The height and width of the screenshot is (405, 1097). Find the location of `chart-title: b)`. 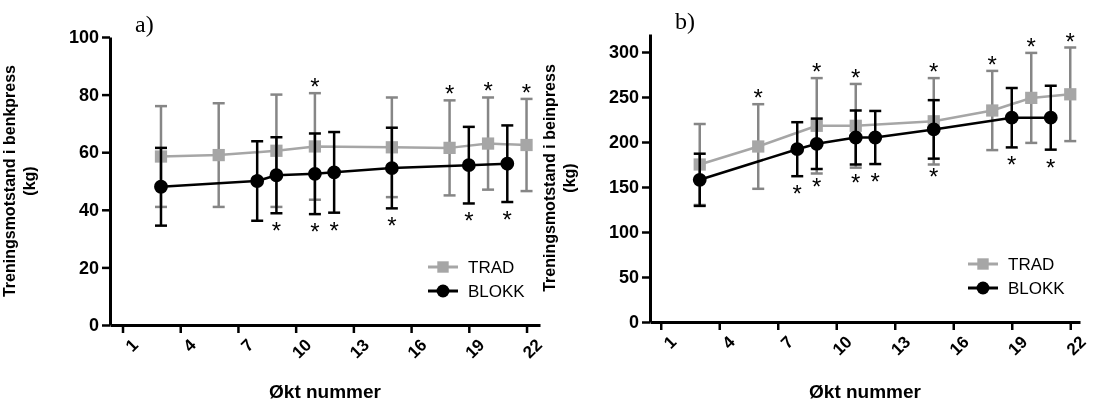

chart-title: b) is located at coordinates (685, 21).